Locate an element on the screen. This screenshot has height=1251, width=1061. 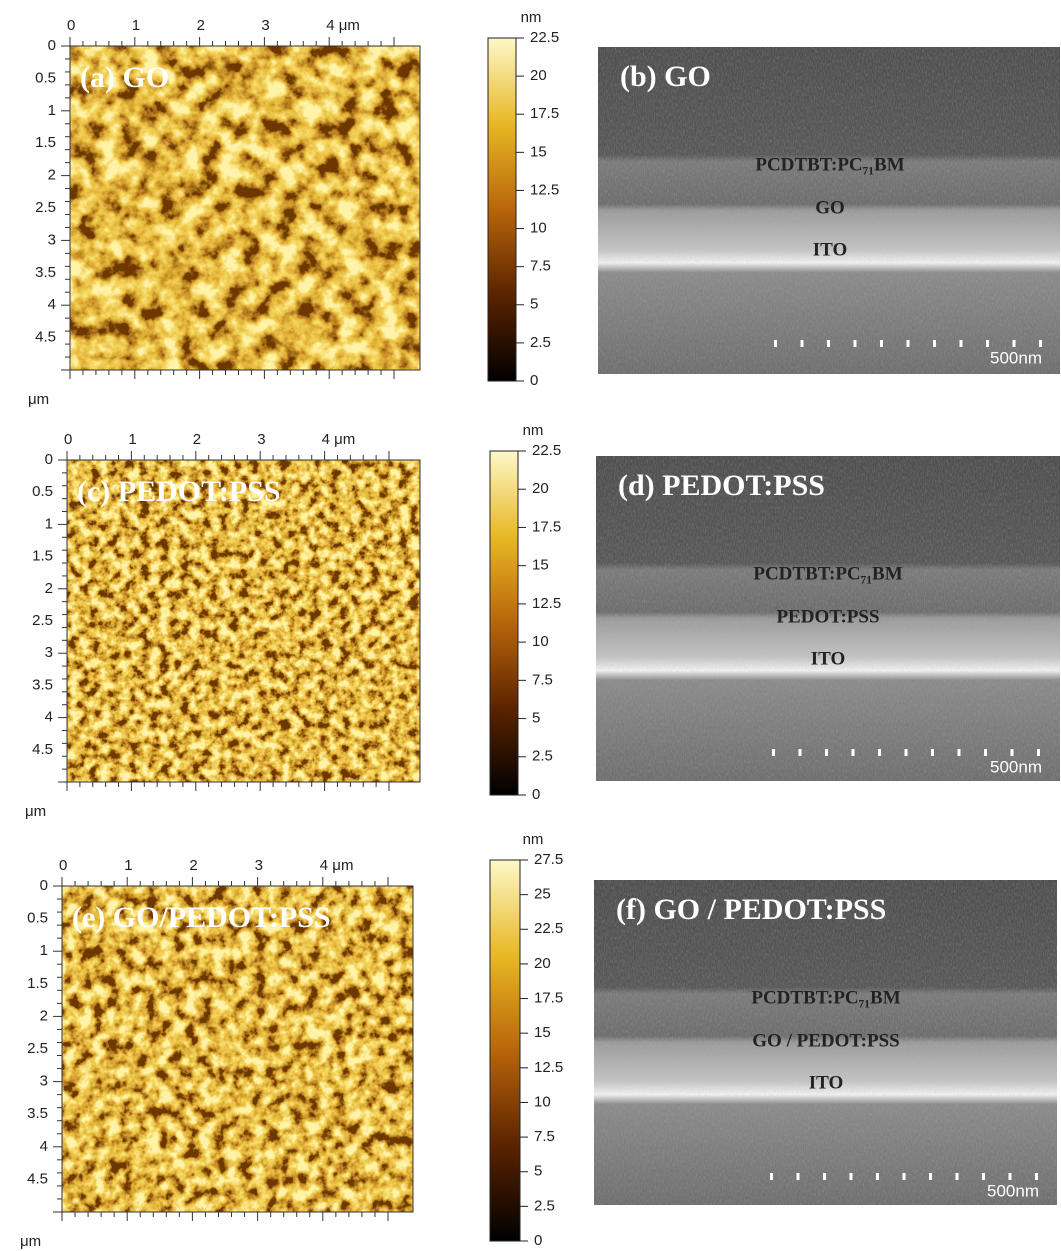
panel-label: (e) GO/PEDOT:PSS is located at coordinates (201, 917).